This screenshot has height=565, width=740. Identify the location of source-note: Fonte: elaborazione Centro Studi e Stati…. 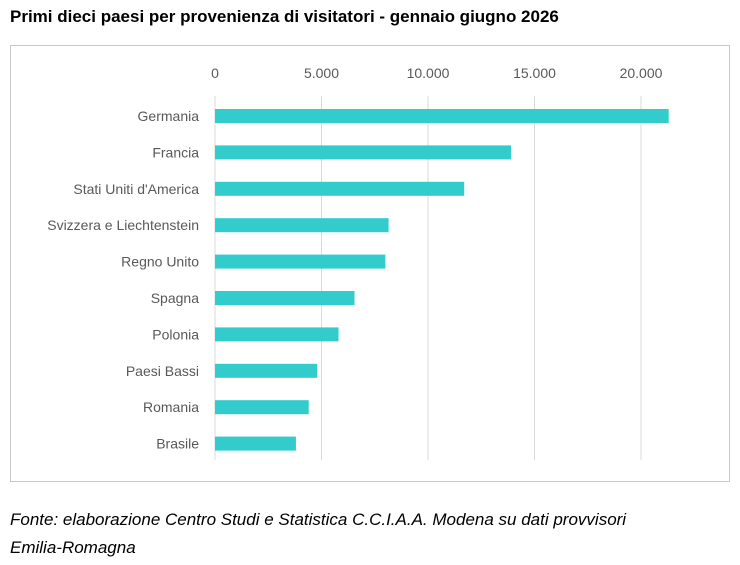
(372, 534).